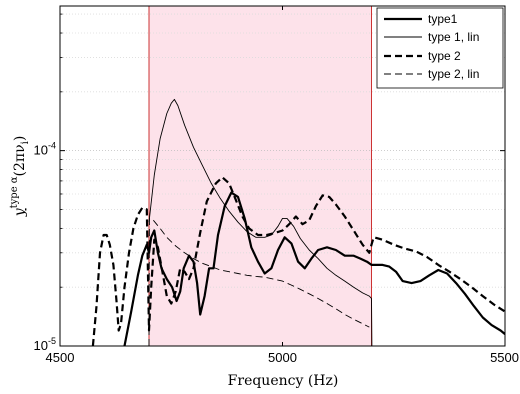  I want to click on legend-box, so click(440, 48).